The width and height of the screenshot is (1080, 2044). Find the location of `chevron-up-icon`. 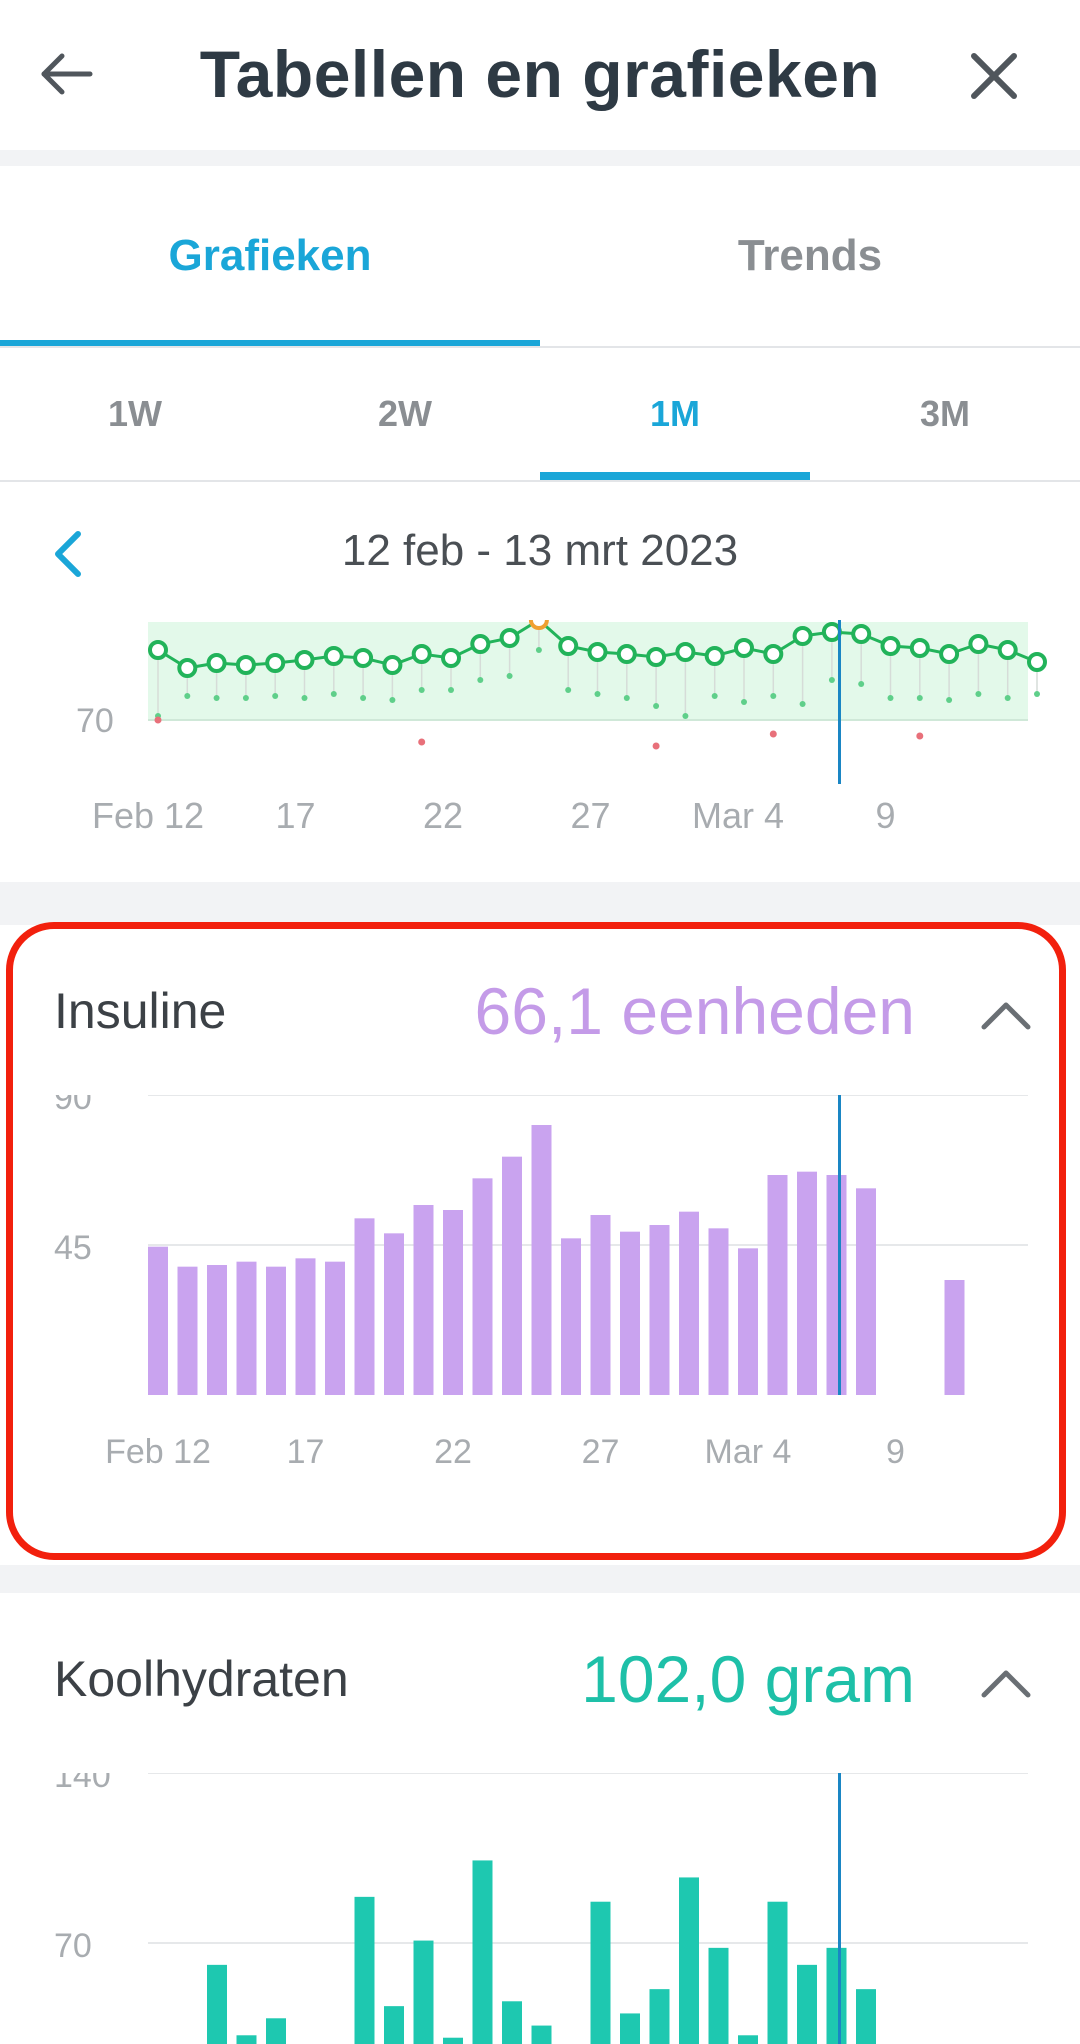

chevron-up-icon is located at coordinates (1006, 1684).